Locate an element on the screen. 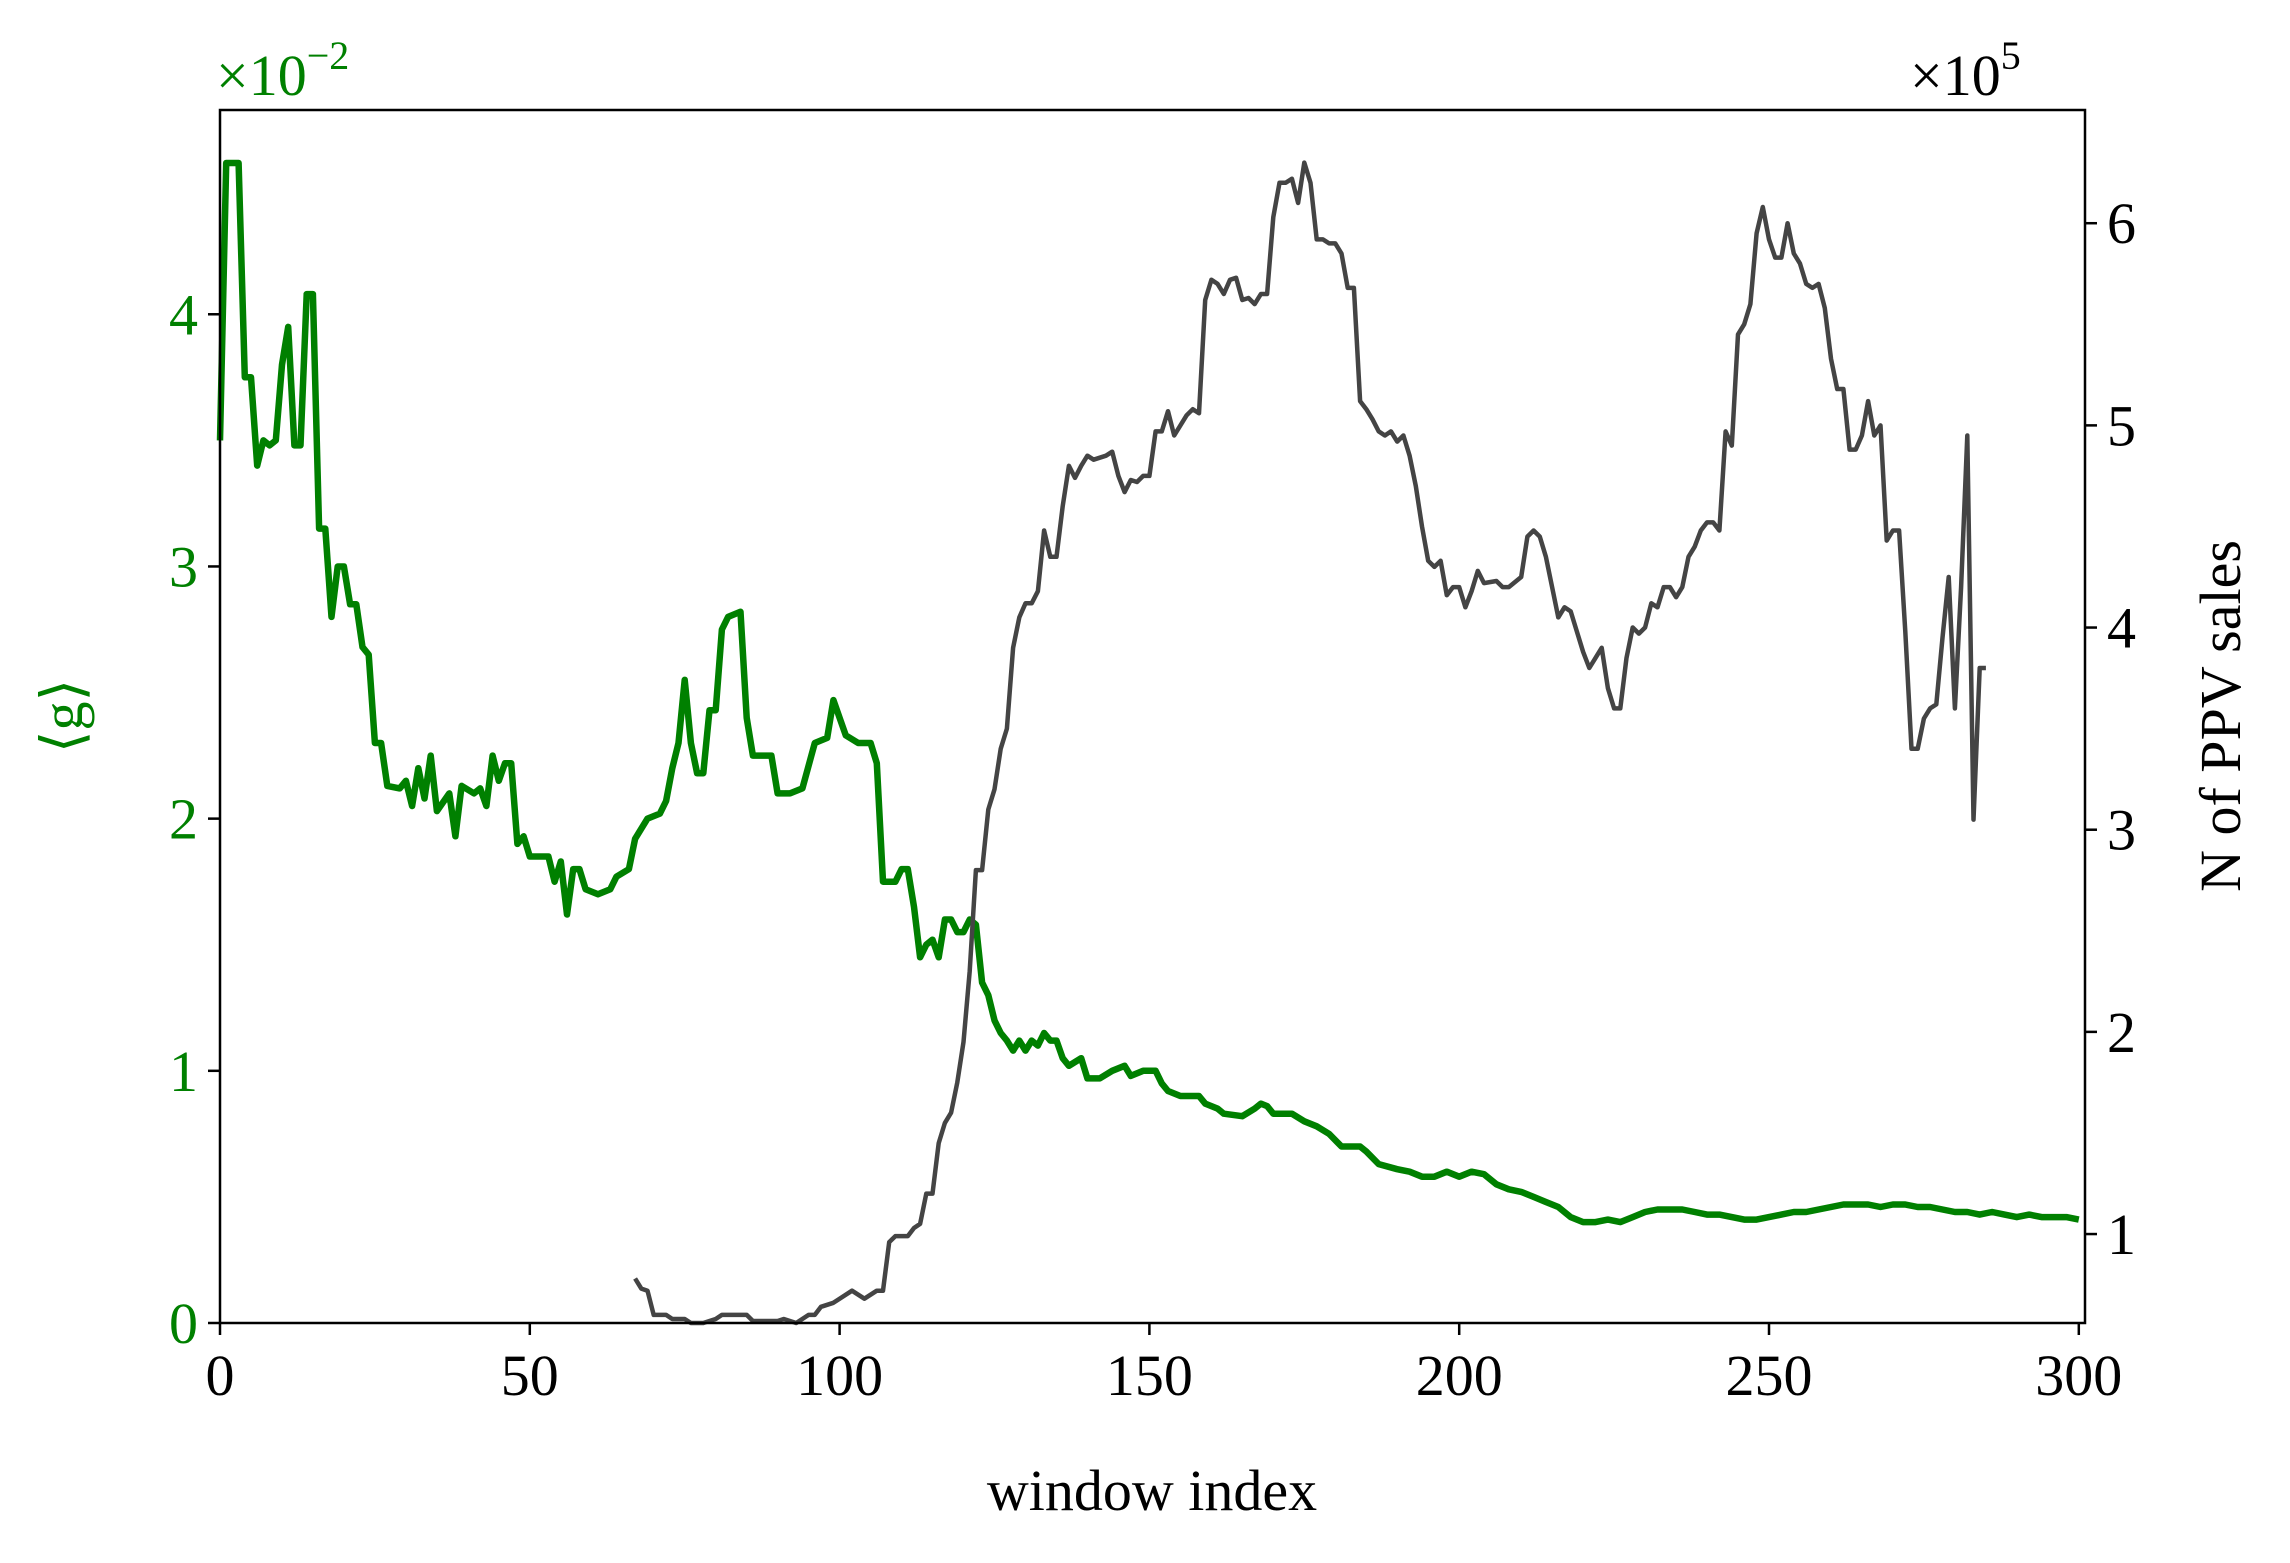 This screenshot has height=1563, width=2290. x-tick-label: 300 is located at coordinates (2078, 1375).